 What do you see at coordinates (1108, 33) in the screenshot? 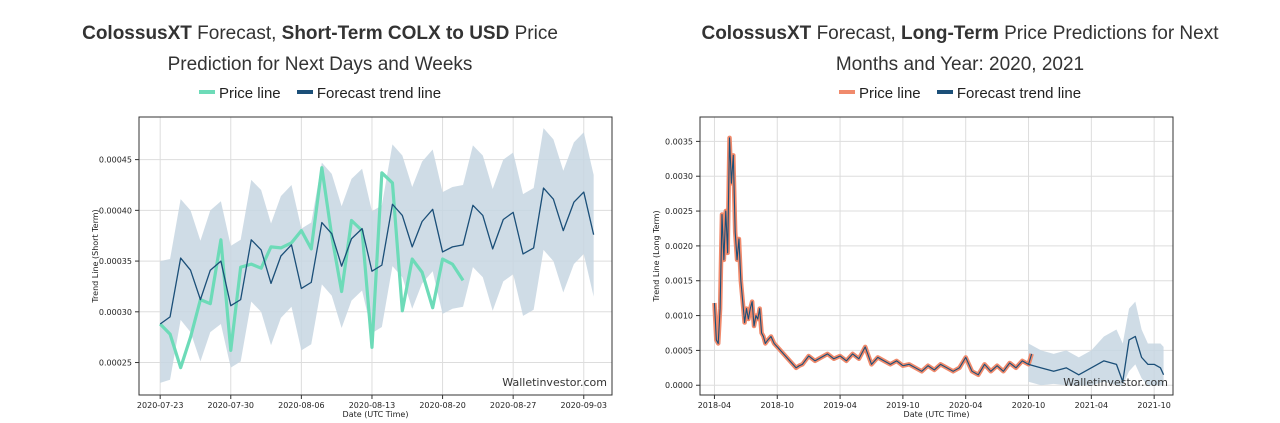
I see `title-part: Price Predictions for Next` at bounding box center [1108, 33].